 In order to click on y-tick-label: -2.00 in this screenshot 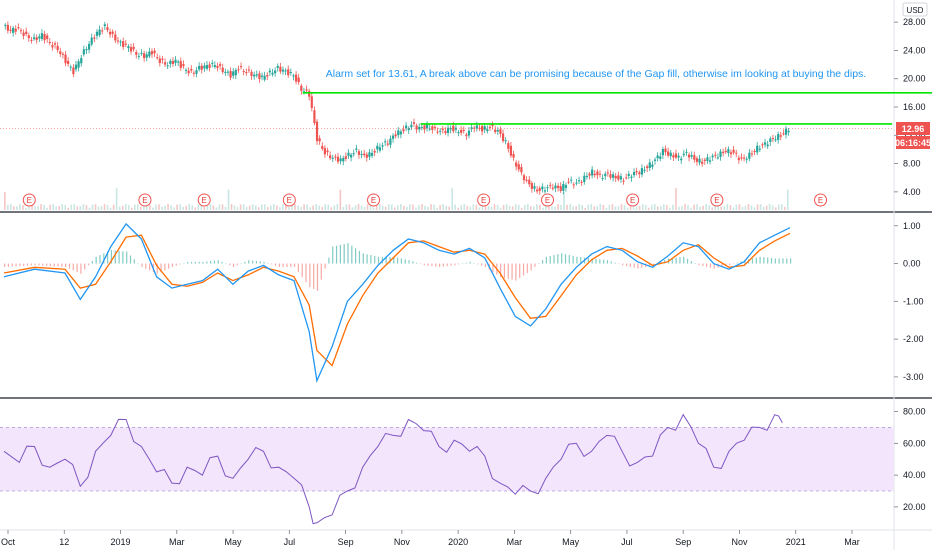, I will do `click(913, 339)`.